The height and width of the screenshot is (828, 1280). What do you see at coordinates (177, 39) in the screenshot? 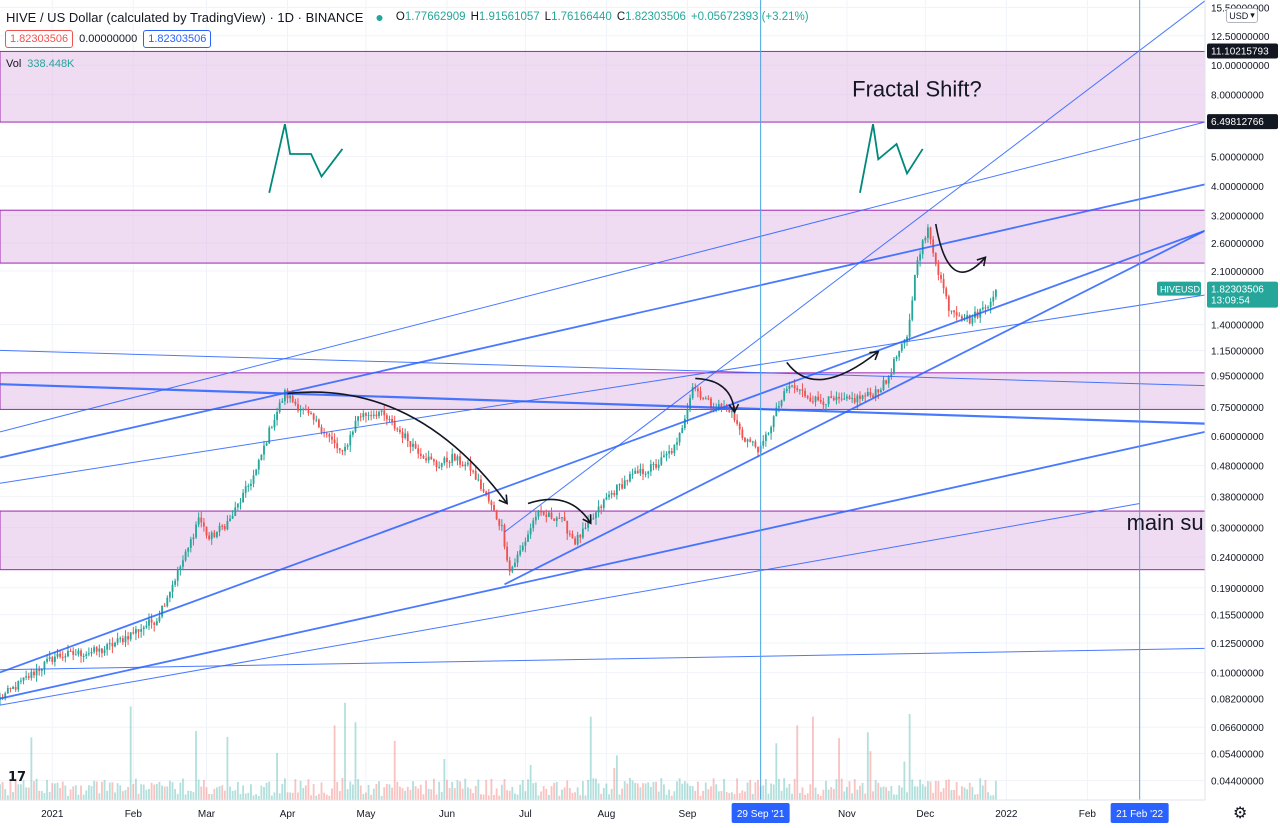
I see `buy-price-box: 1.82303506` at bounding box center [177, 39].